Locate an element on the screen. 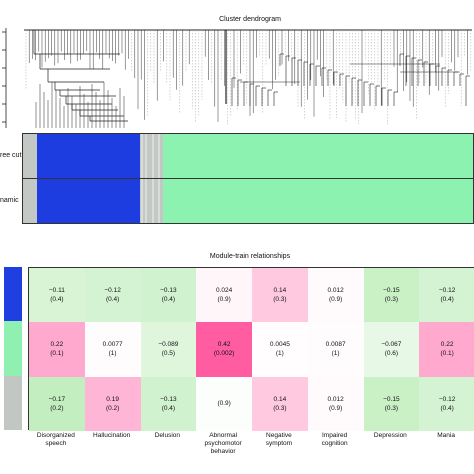 Image resolution: width=474 pixels, height=474 pixels. heatmap-cell: 0.42 (0.002) is located at coordinates (224, 349).